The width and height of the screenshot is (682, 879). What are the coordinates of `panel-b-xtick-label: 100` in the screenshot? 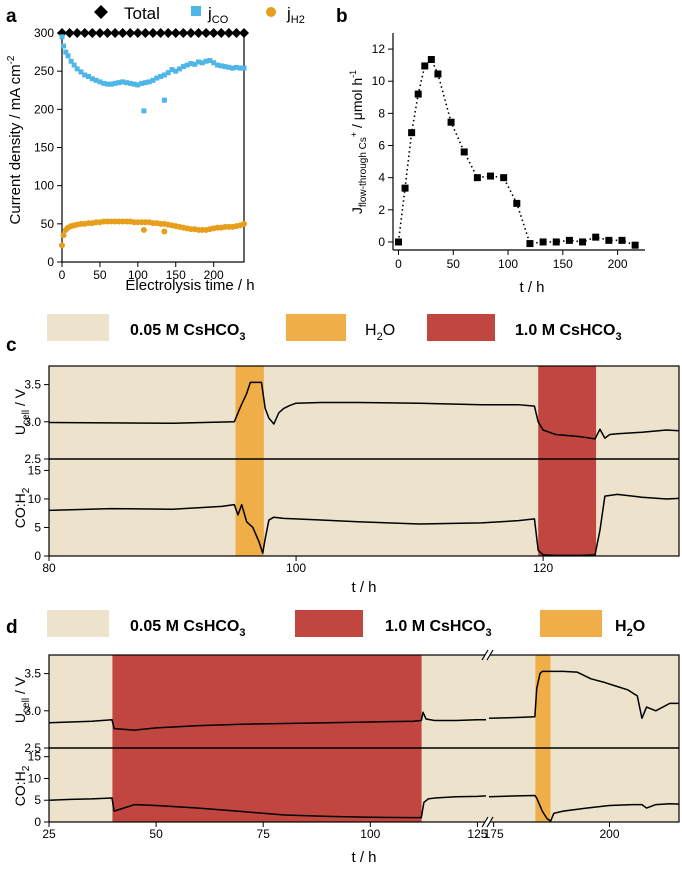 It's located at (508, 264).